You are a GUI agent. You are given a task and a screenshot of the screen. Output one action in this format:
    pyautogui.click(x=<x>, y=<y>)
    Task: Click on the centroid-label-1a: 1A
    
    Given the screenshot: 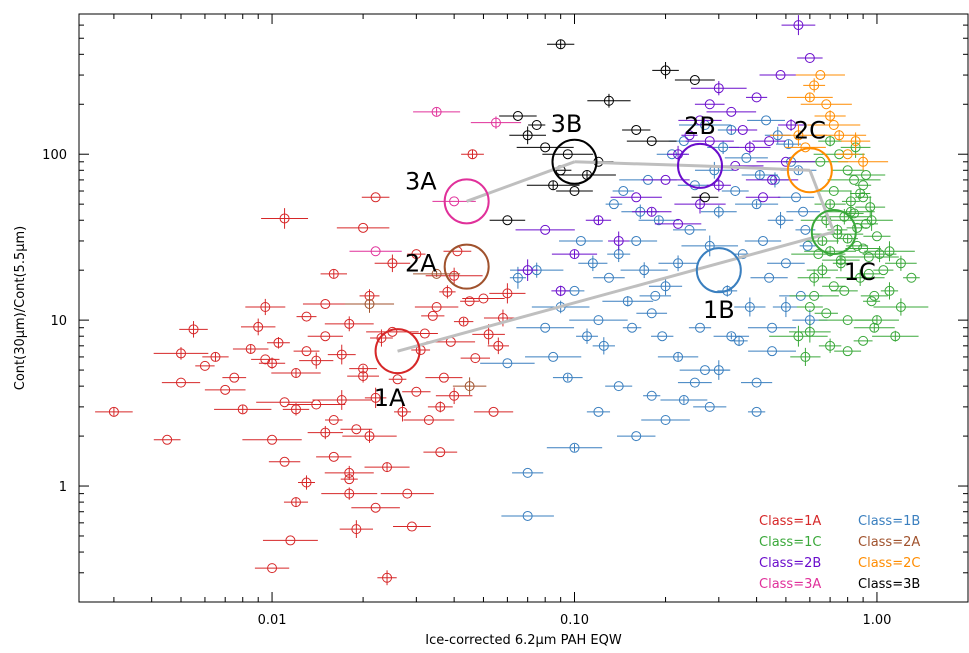 What is the action you would take?
    pyautogui.click(x=390, y=398)
    